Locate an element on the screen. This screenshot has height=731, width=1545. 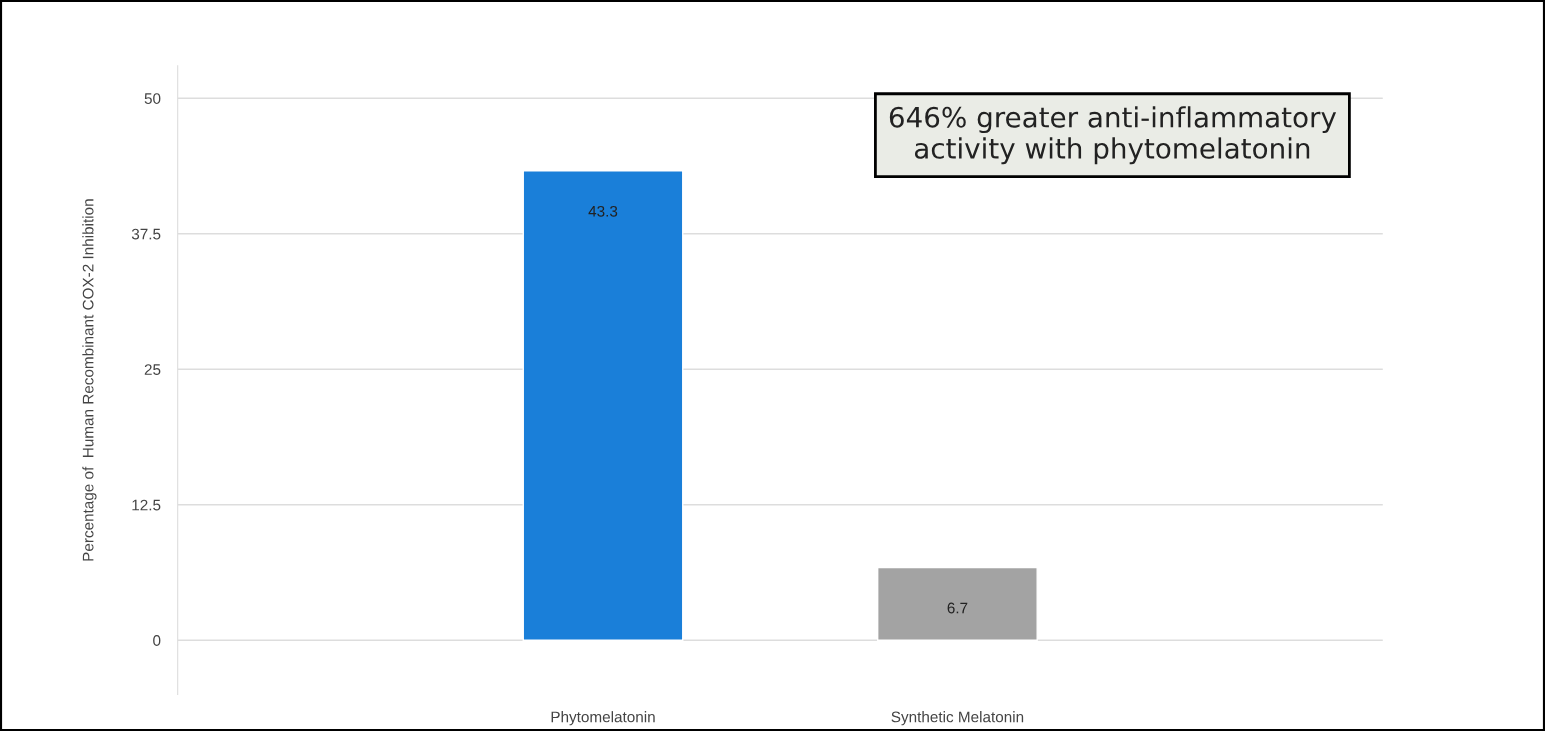
y-tick-label: 12.5 is located at coordinates (146, 505).